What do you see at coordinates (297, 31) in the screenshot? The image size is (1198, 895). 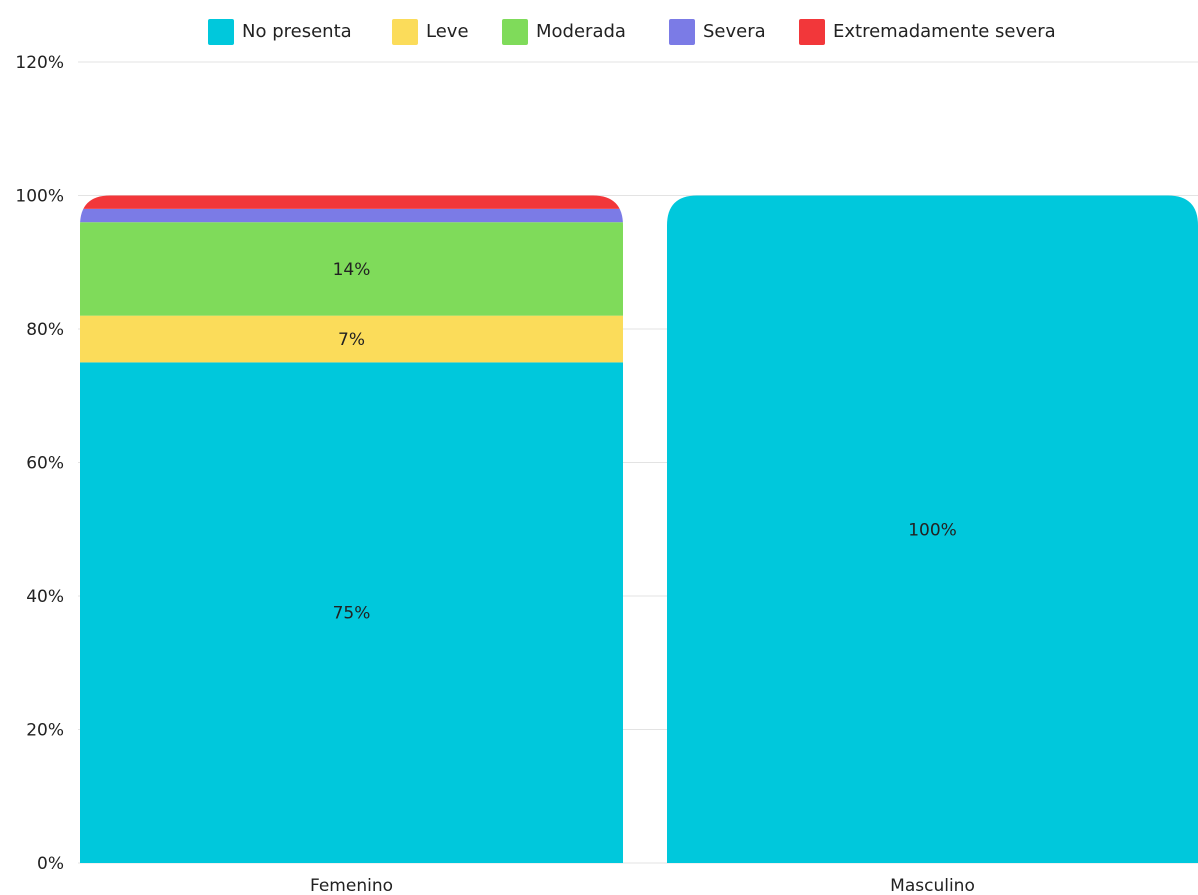 I see `legend-label: No presenta` at bounding box center [297, 31].